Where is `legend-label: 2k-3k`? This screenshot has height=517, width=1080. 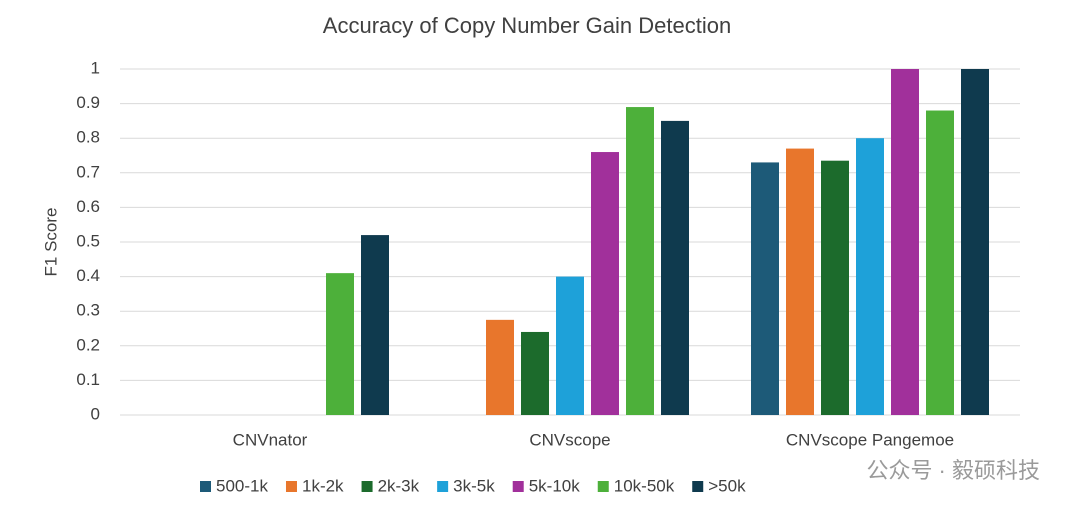 legend-label: 2k-3k is located at coordinates (399, 485).